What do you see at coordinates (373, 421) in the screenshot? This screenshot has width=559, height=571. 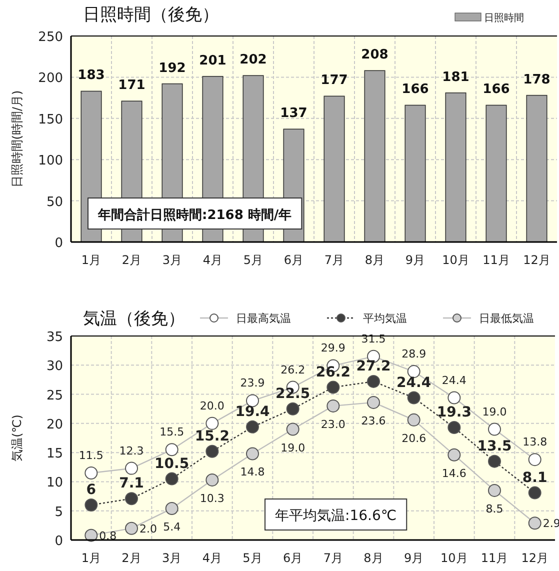 I see `data-label: 23.6` at bounding box center [373, 421].